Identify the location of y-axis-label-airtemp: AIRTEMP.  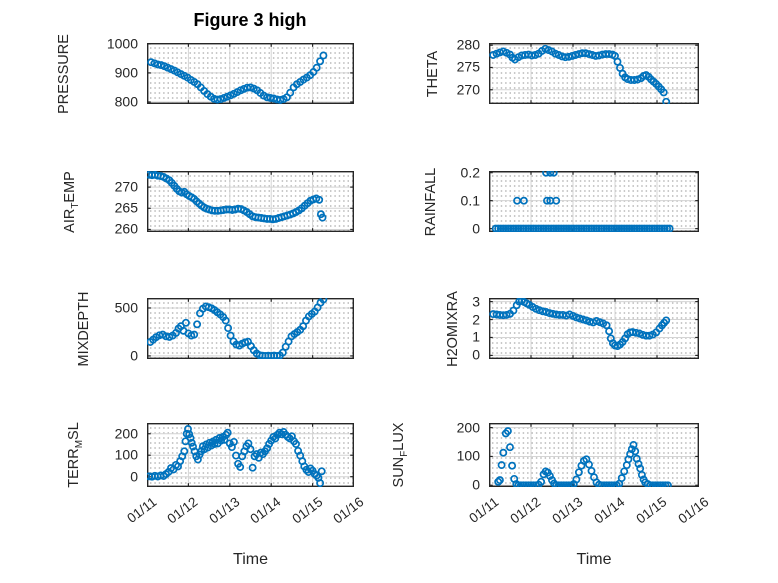
(71, 201).